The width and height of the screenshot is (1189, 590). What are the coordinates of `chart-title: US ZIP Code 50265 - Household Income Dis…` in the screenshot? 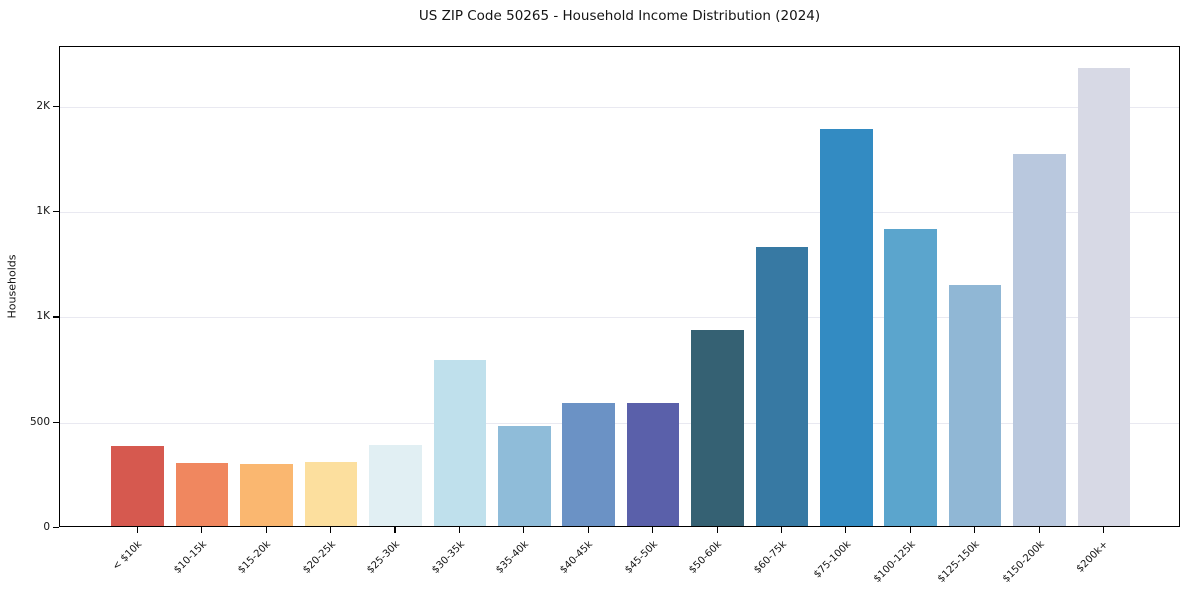 It's located at (619, 16).